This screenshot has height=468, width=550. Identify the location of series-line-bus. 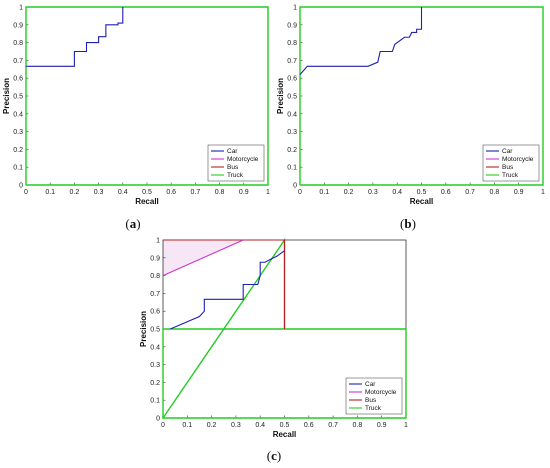
(224, 284).